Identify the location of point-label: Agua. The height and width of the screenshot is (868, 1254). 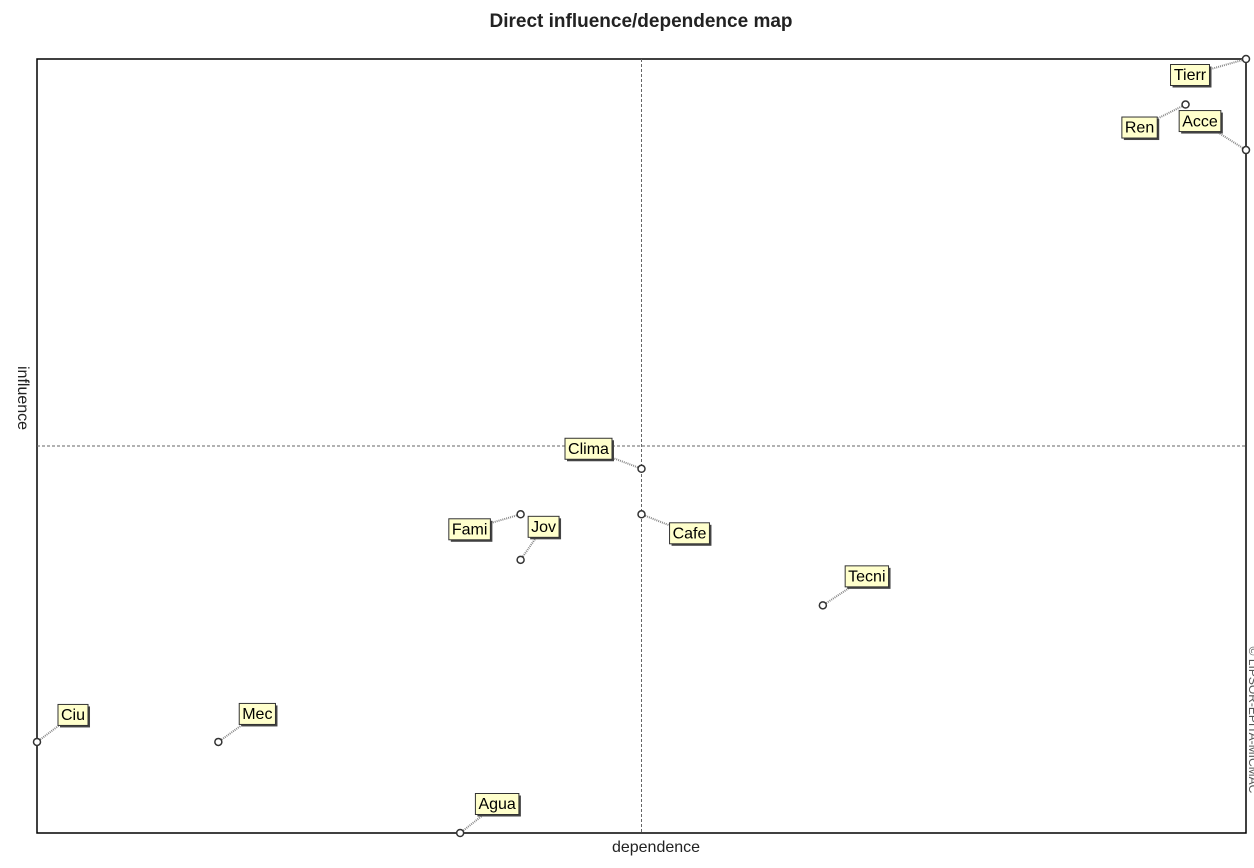
(496, 804).